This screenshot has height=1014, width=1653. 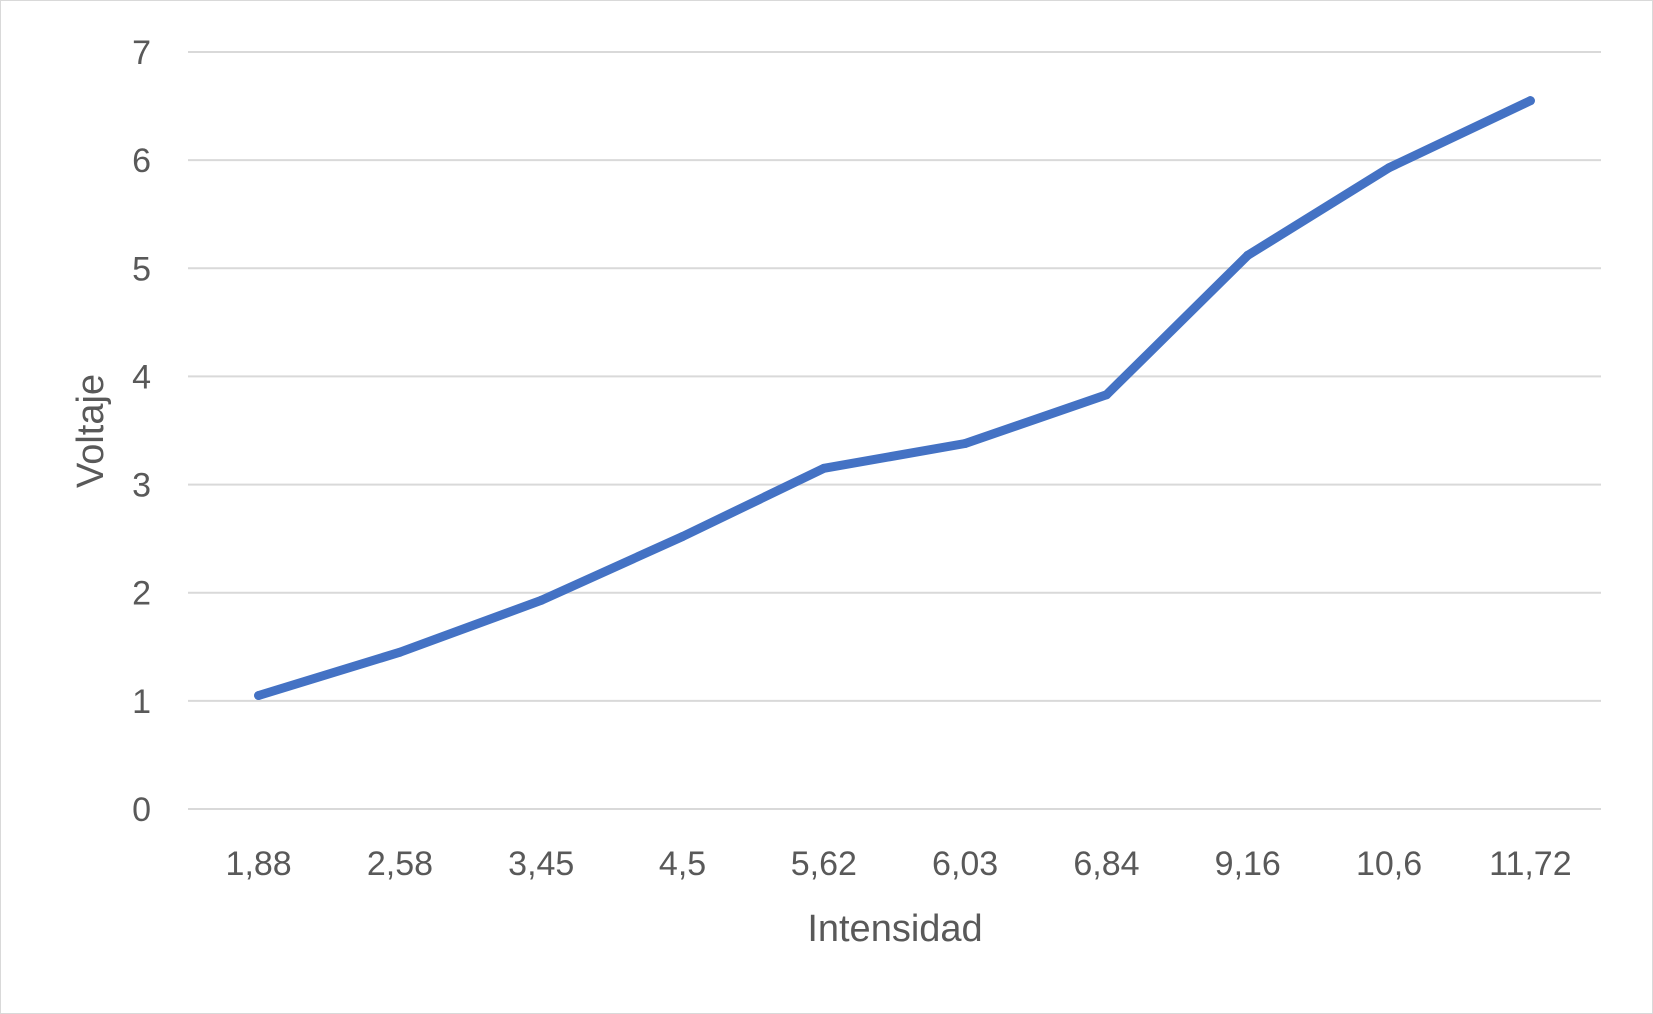 What do you see at coordinates (1530, 864) in the screenshot?
I see `x-tick-label: 11,72` at bounding box center [1530, 864].